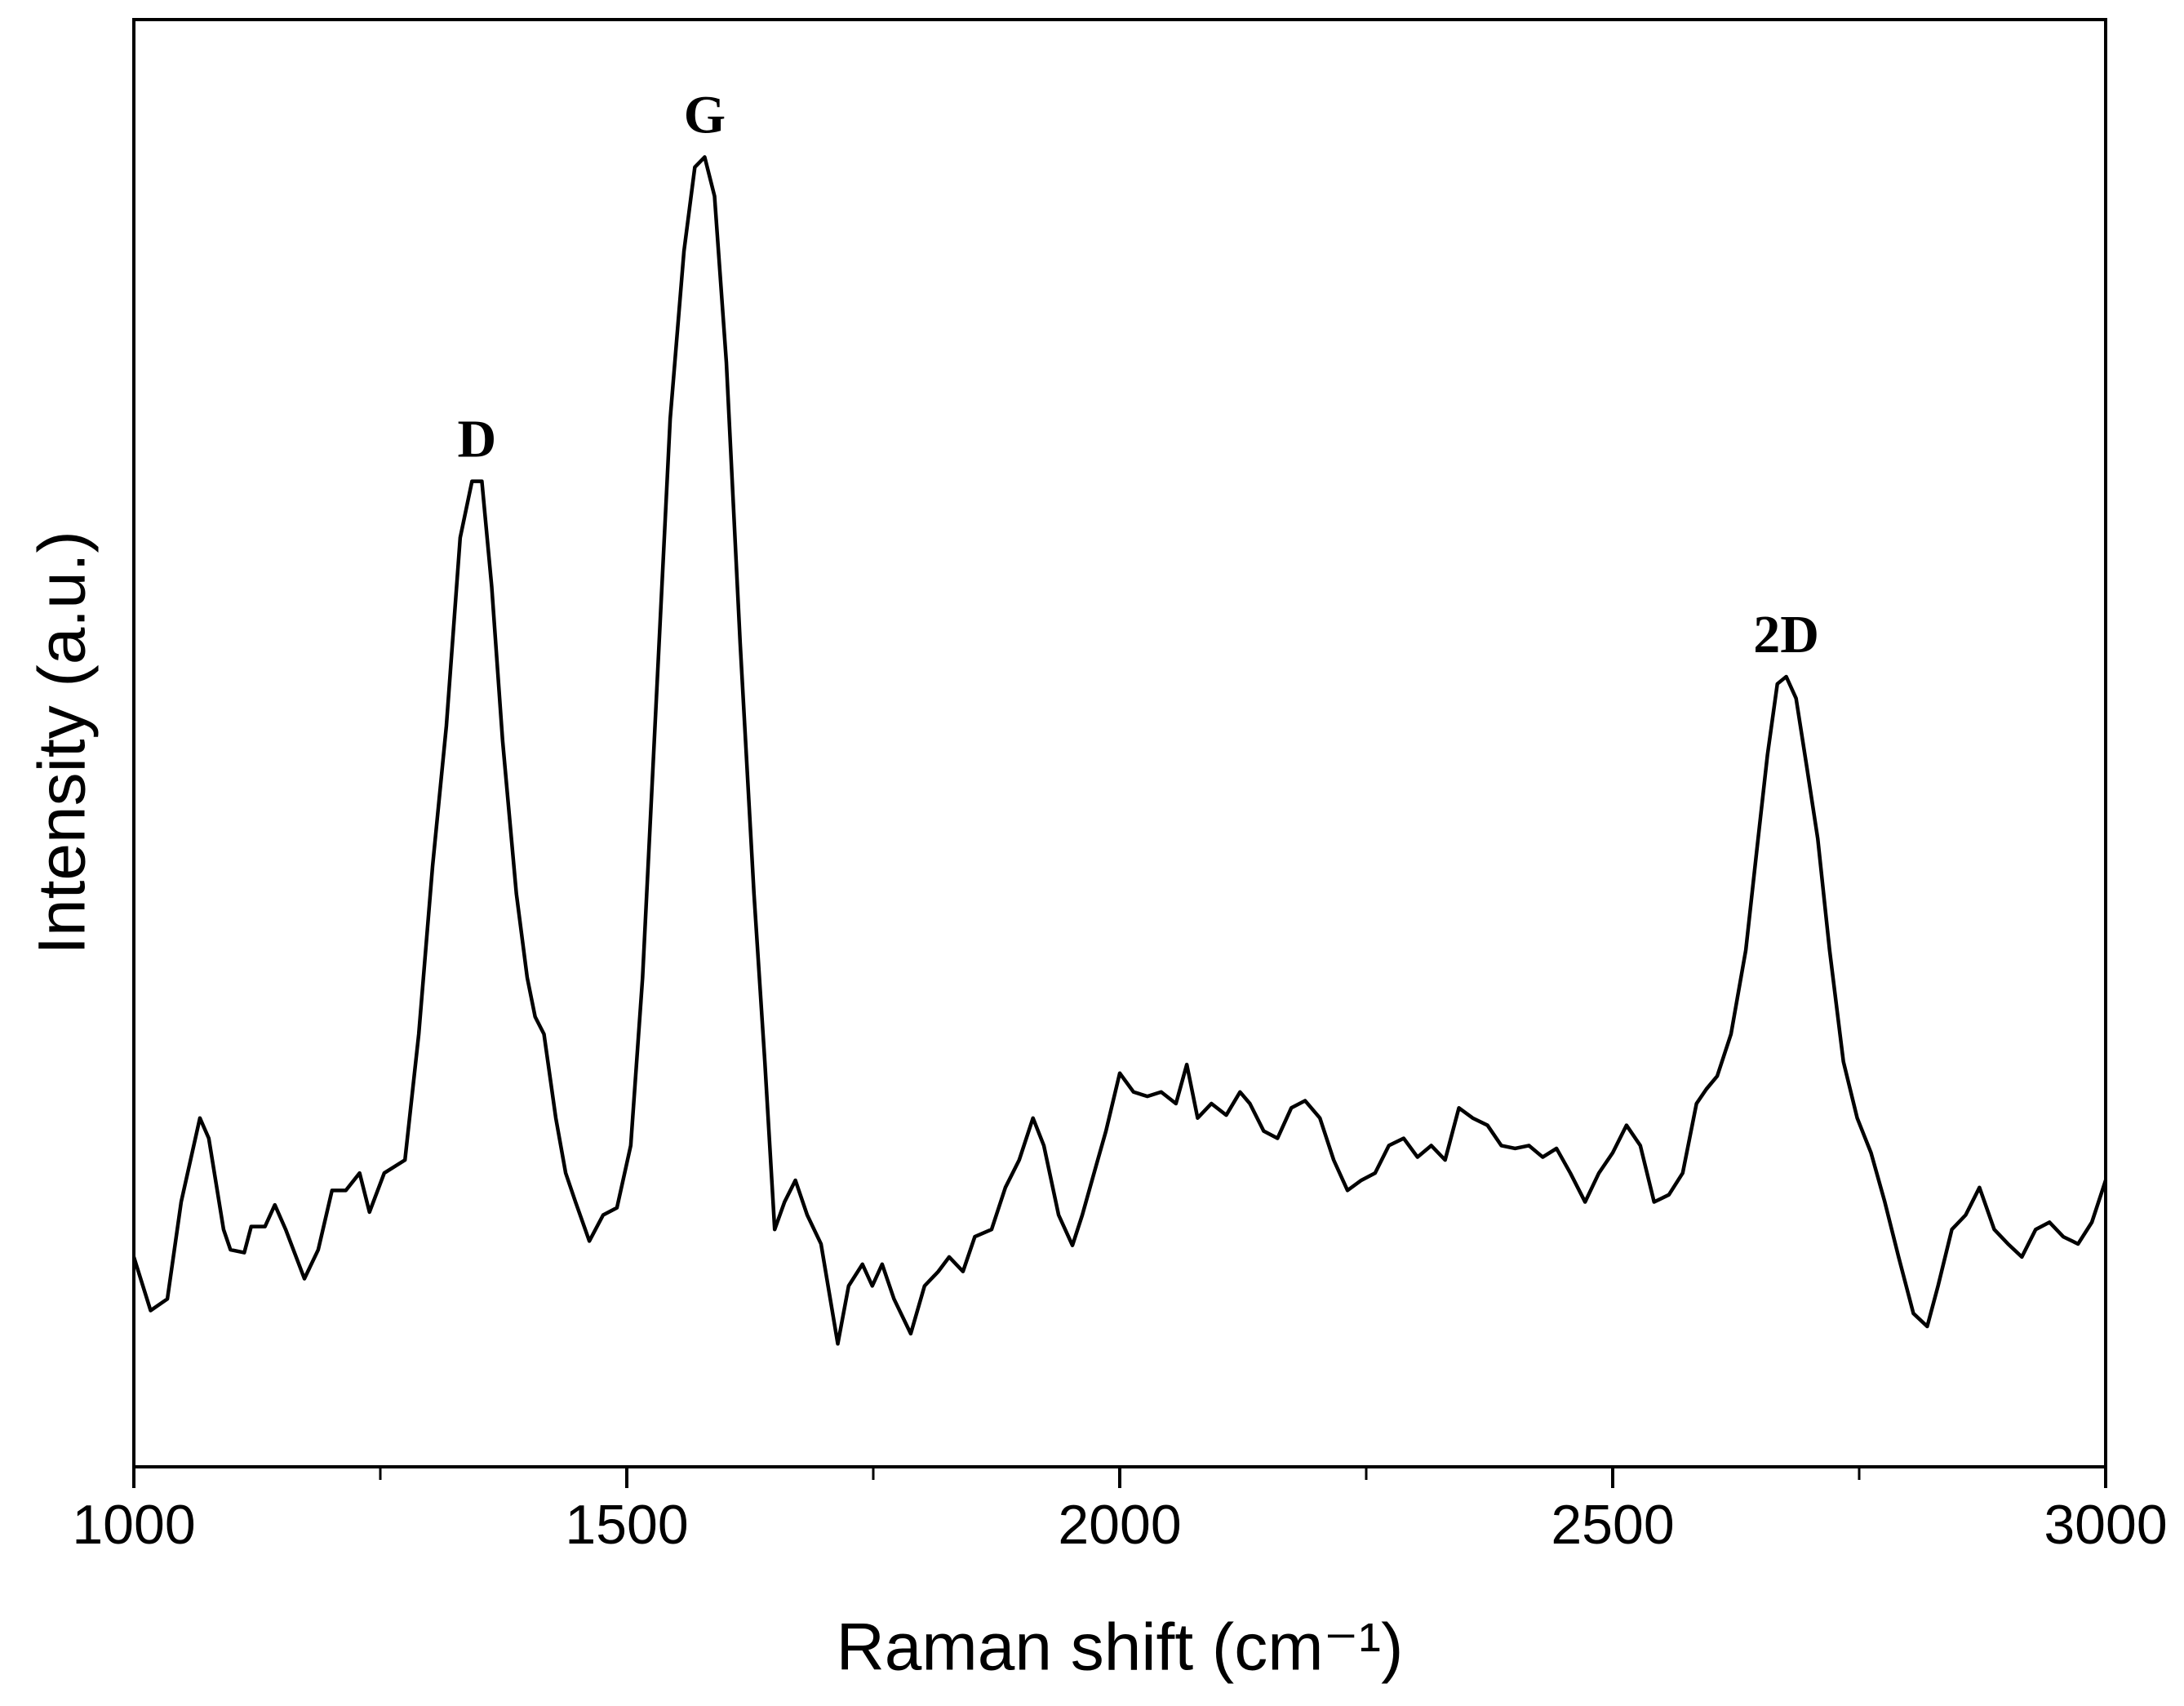  What do you see at coordinates (1120, 1525) in the screenshot?
I see `x-tick-label: 2000` at bounding box center [1120, 1525].